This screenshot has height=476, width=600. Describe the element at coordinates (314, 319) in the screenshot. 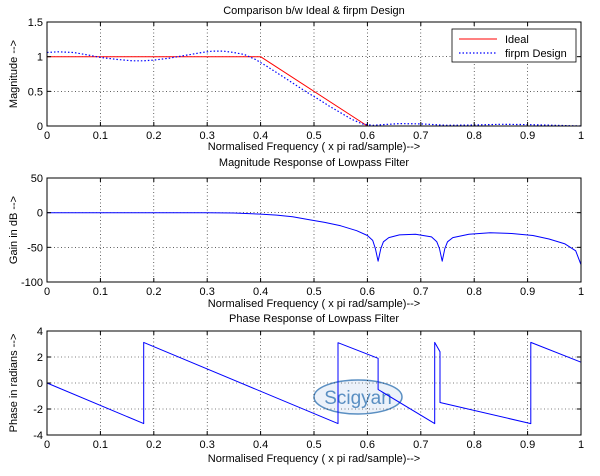

I see `chart-title: Phase Response of Lowpass Filter` at that location.